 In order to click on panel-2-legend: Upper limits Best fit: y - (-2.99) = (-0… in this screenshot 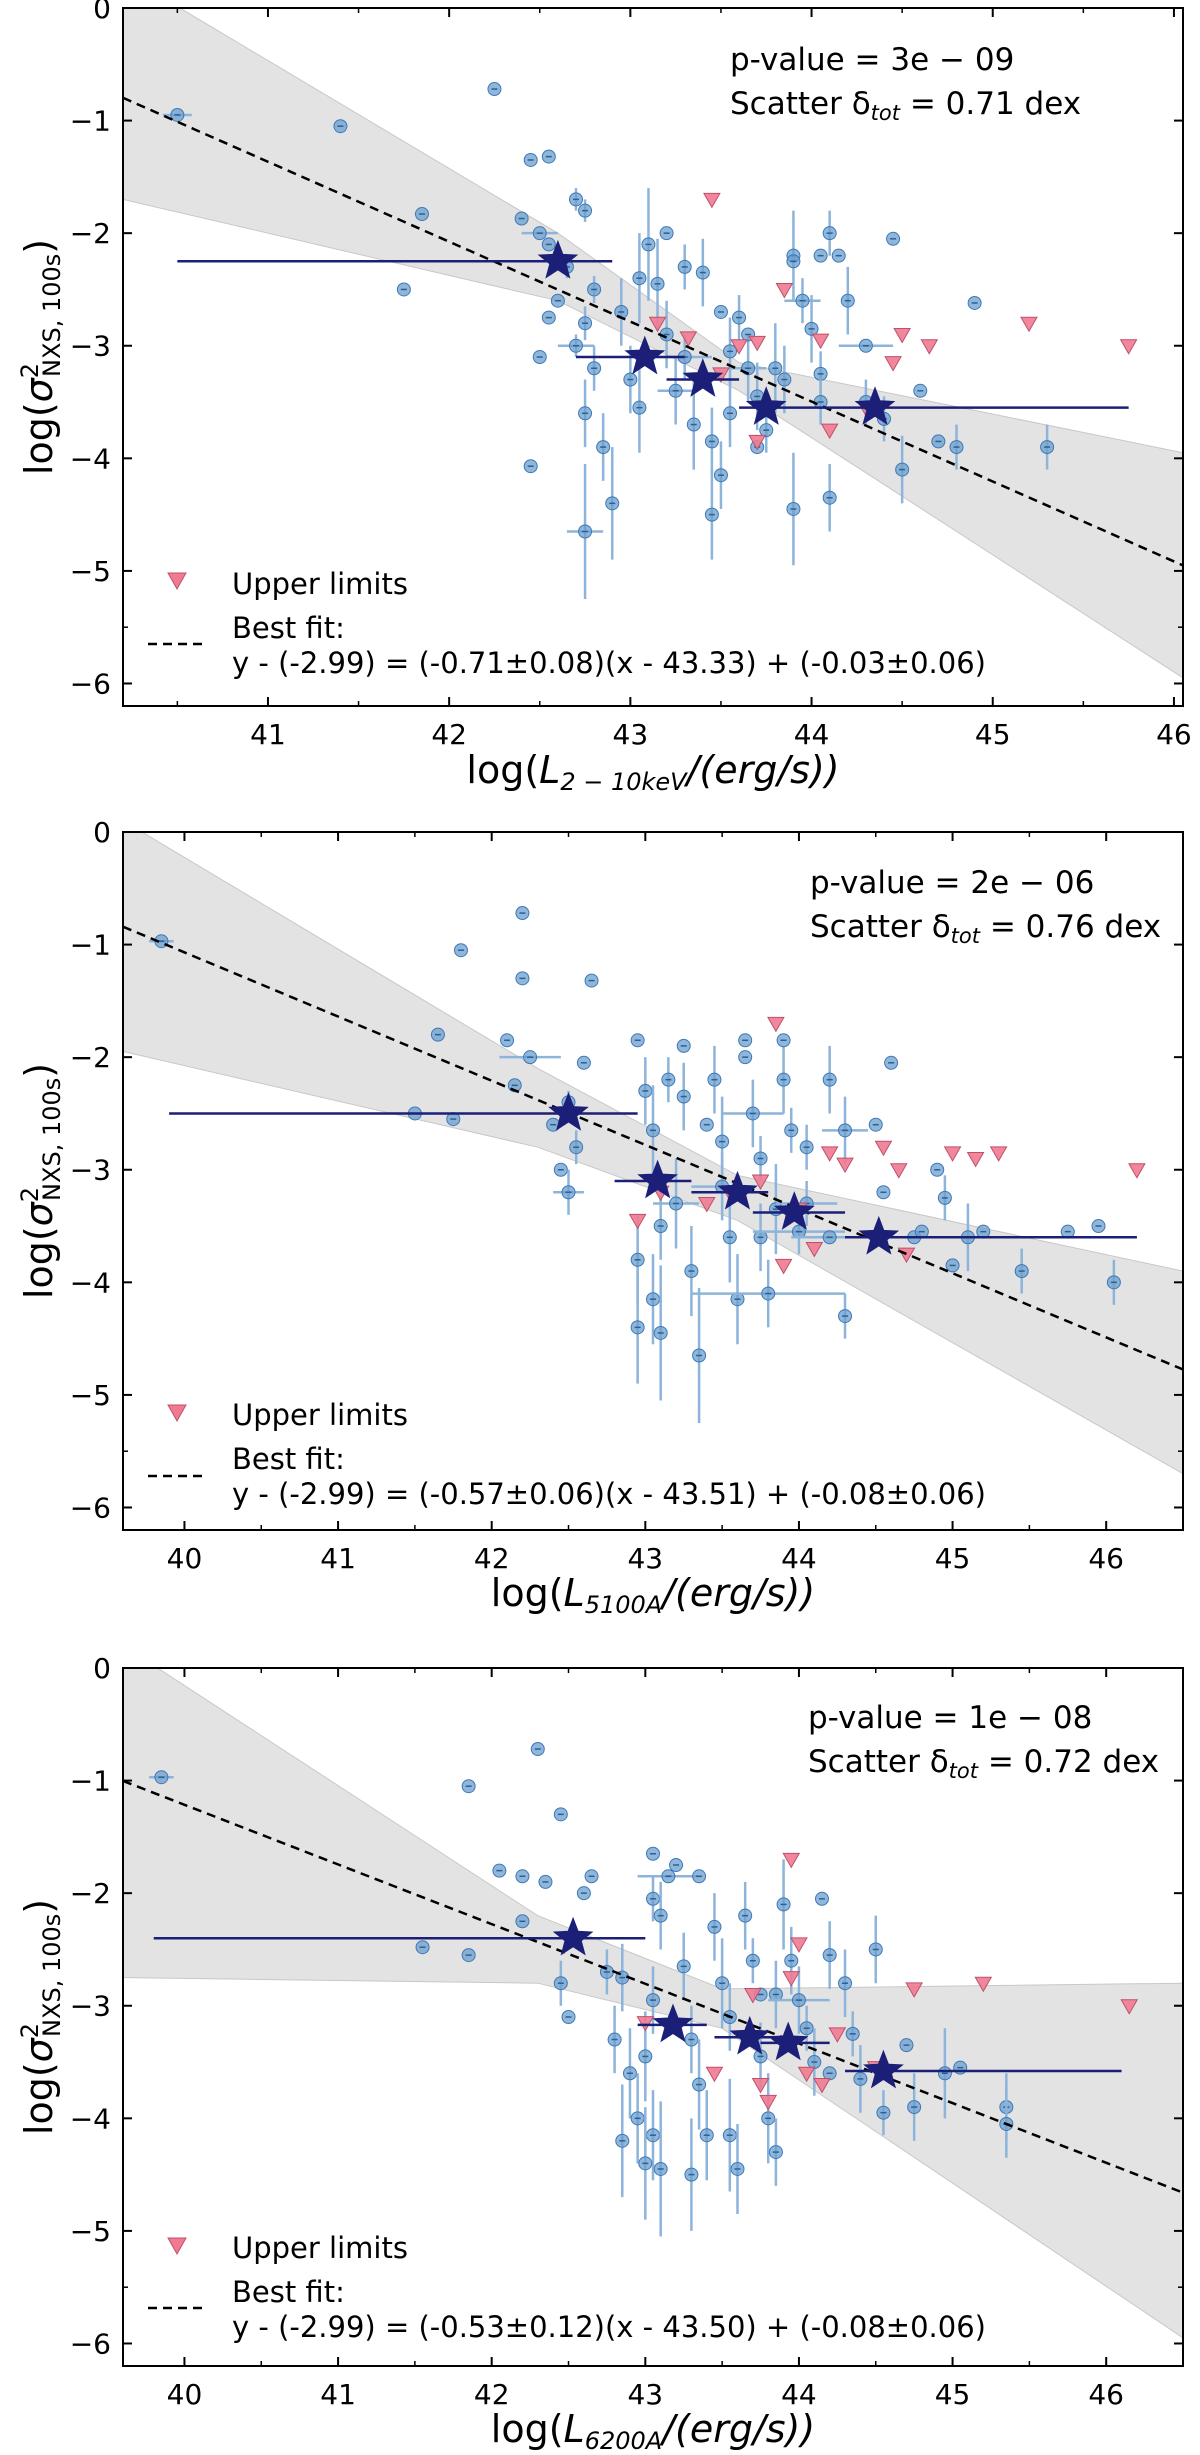, I will do `click(567, 1454)`.